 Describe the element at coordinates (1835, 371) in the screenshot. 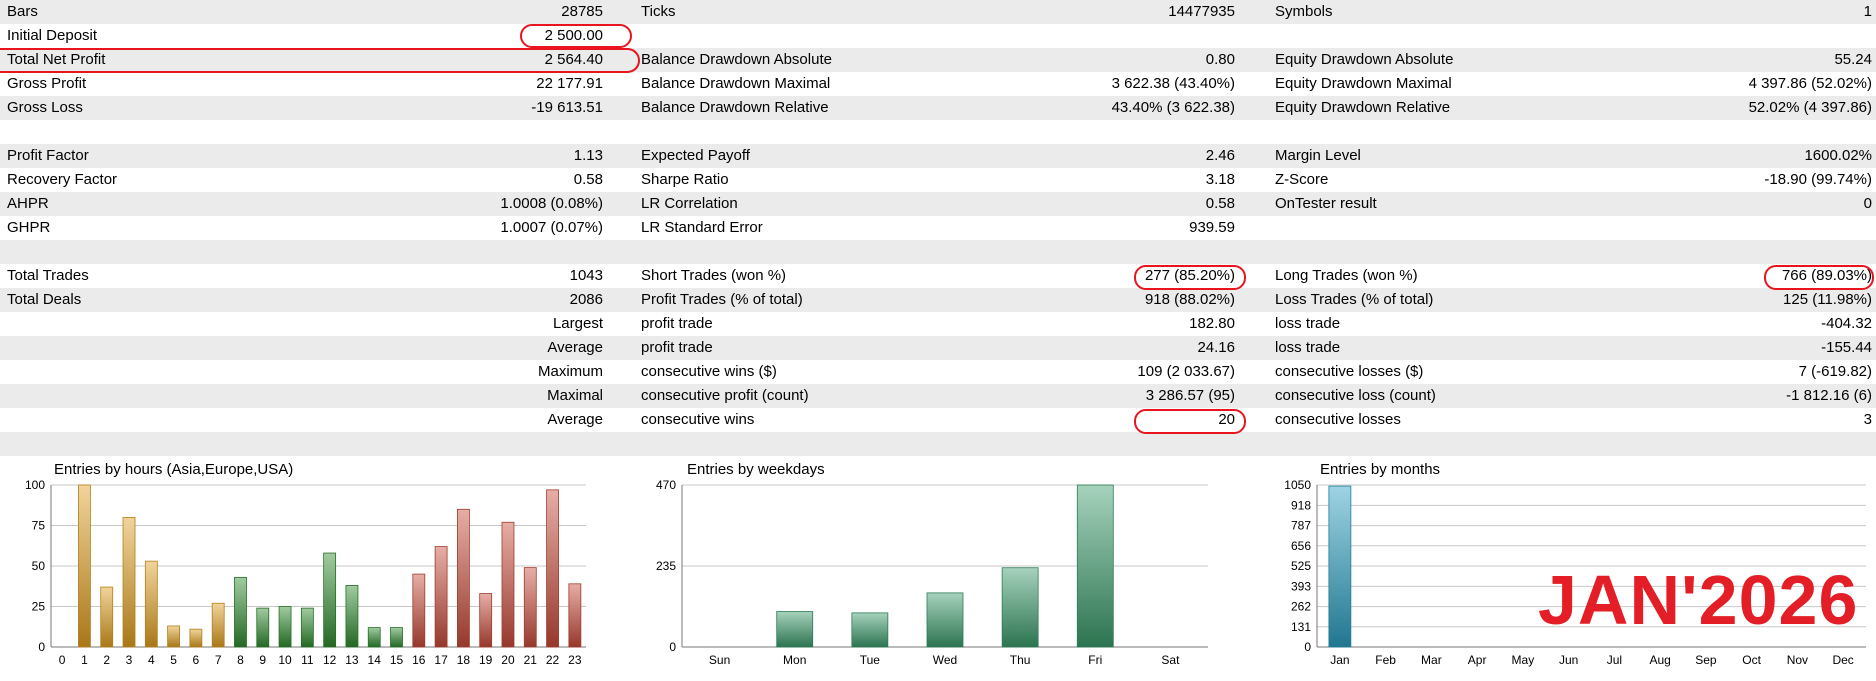

I see `report-value-cell: 7 (-619.82)` at that location.